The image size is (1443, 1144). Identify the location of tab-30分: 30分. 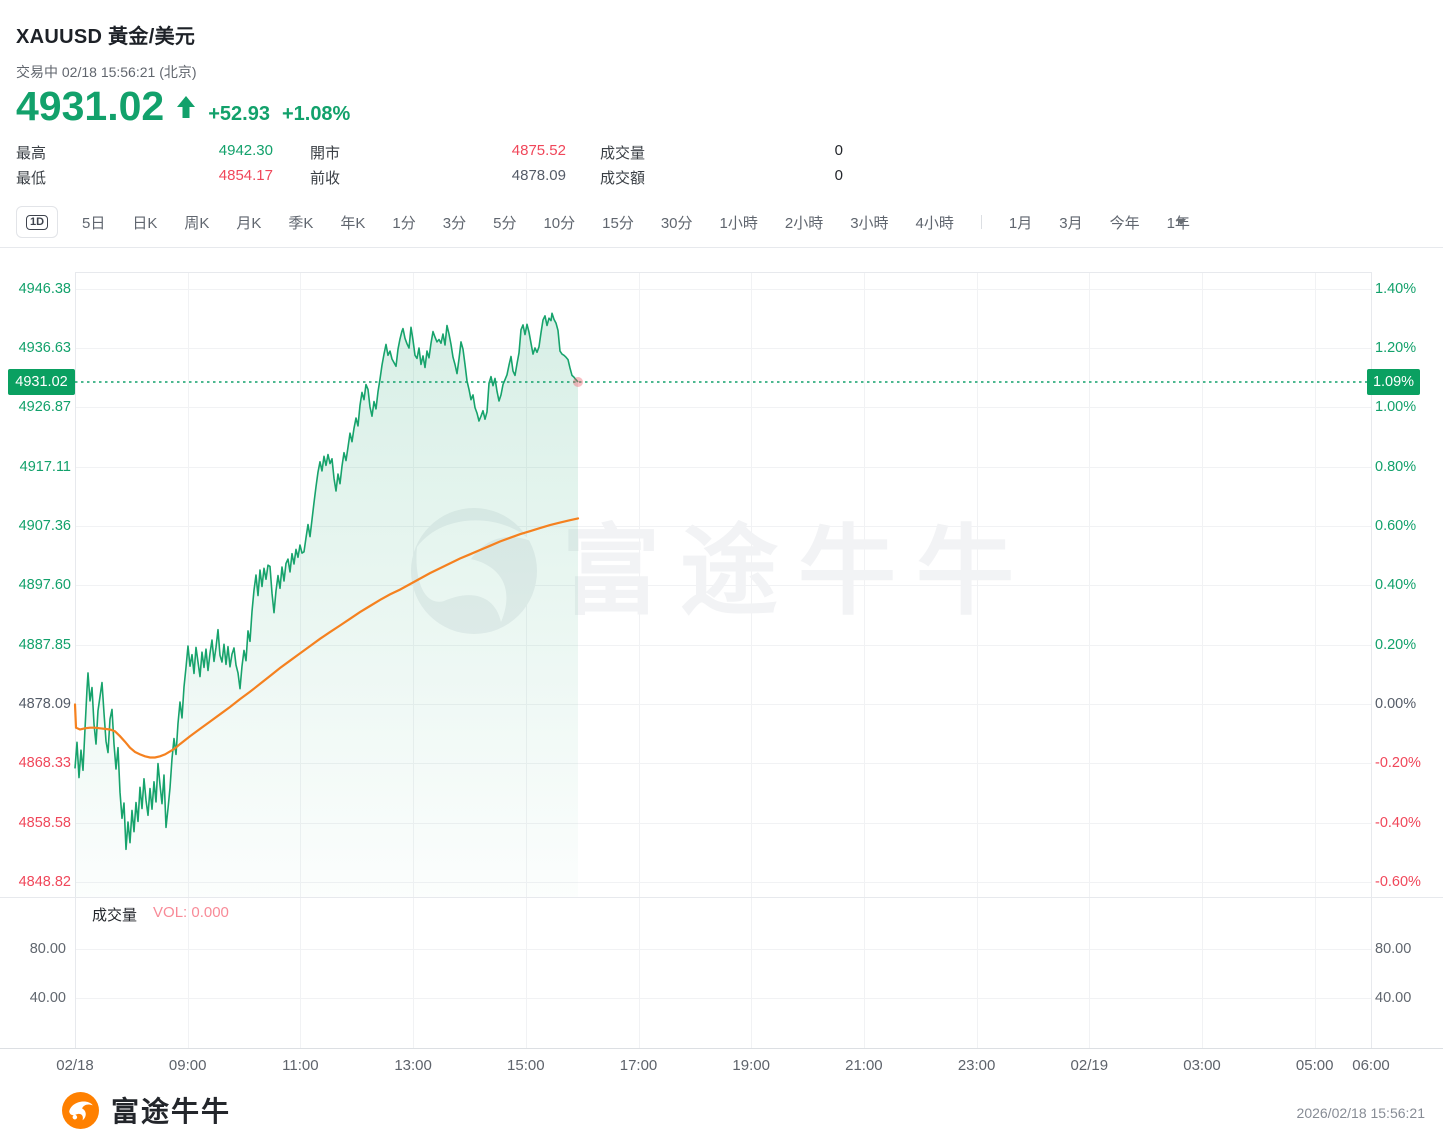
(676, 223).